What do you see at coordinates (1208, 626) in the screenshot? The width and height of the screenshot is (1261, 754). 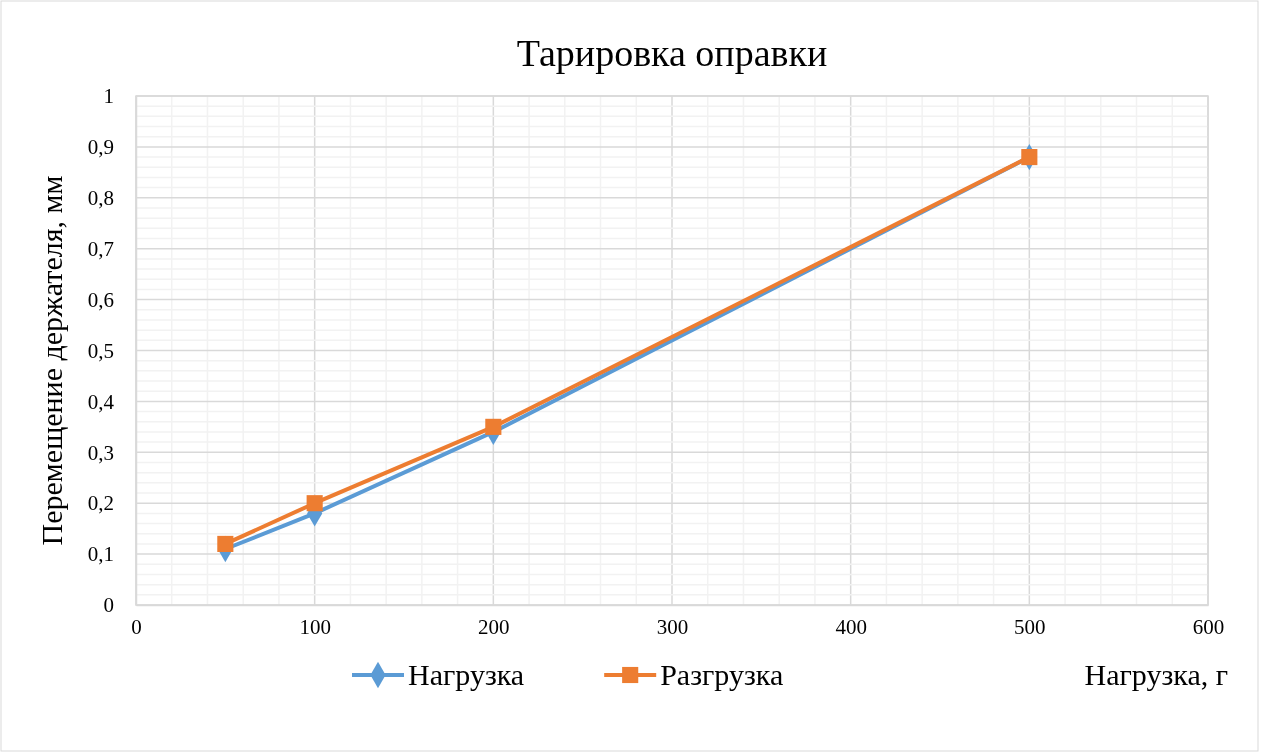 I see `x-tick-label: 600` at bounding box center [1208, 626].